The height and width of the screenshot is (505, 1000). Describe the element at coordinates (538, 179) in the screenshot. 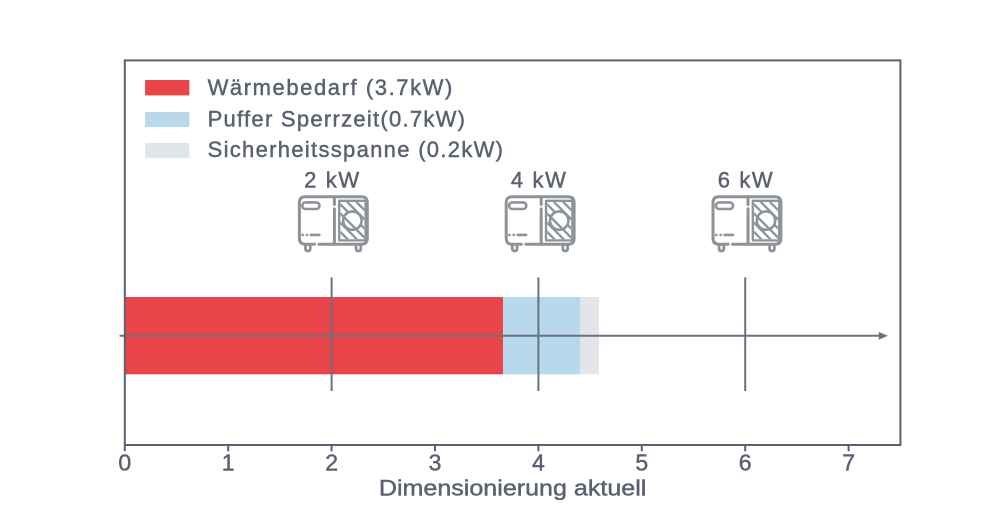

I see `svg-text: 4 kW` at that location.